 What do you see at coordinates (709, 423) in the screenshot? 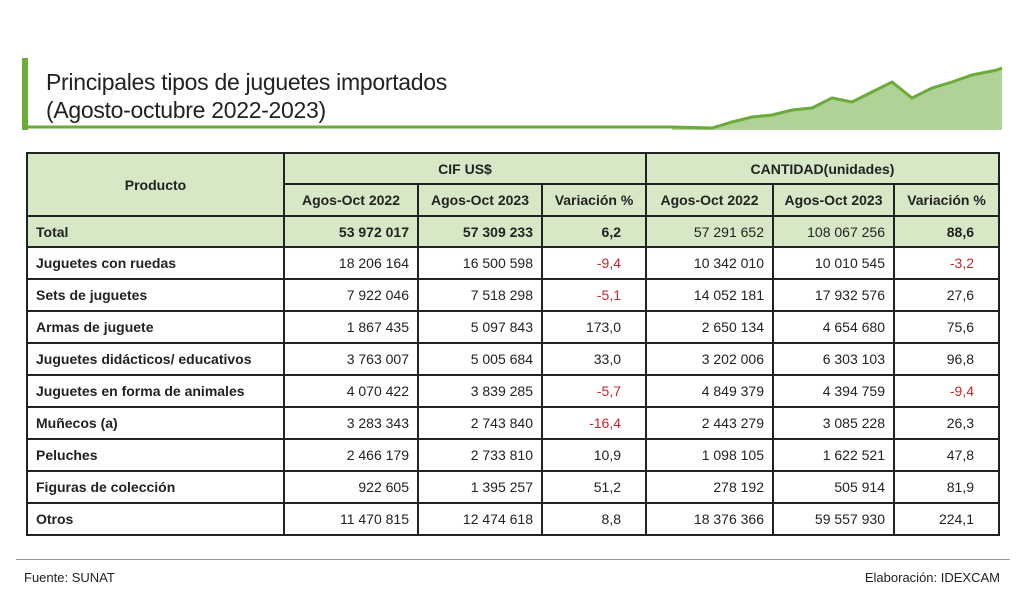
I see `cell: 2 443 279` at bounding box center [709, 423].